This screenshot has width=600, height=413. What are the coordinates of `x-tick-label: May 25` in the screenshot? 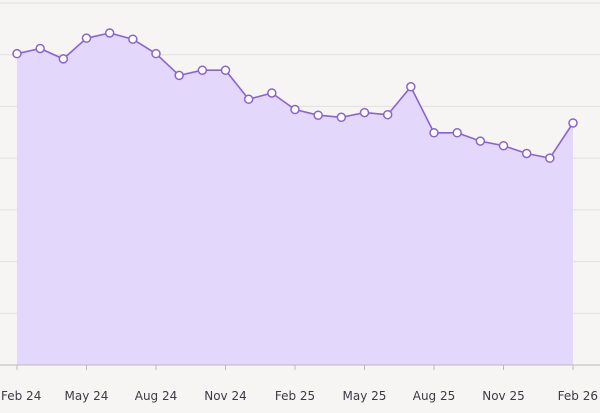 It's located at (365, 396).